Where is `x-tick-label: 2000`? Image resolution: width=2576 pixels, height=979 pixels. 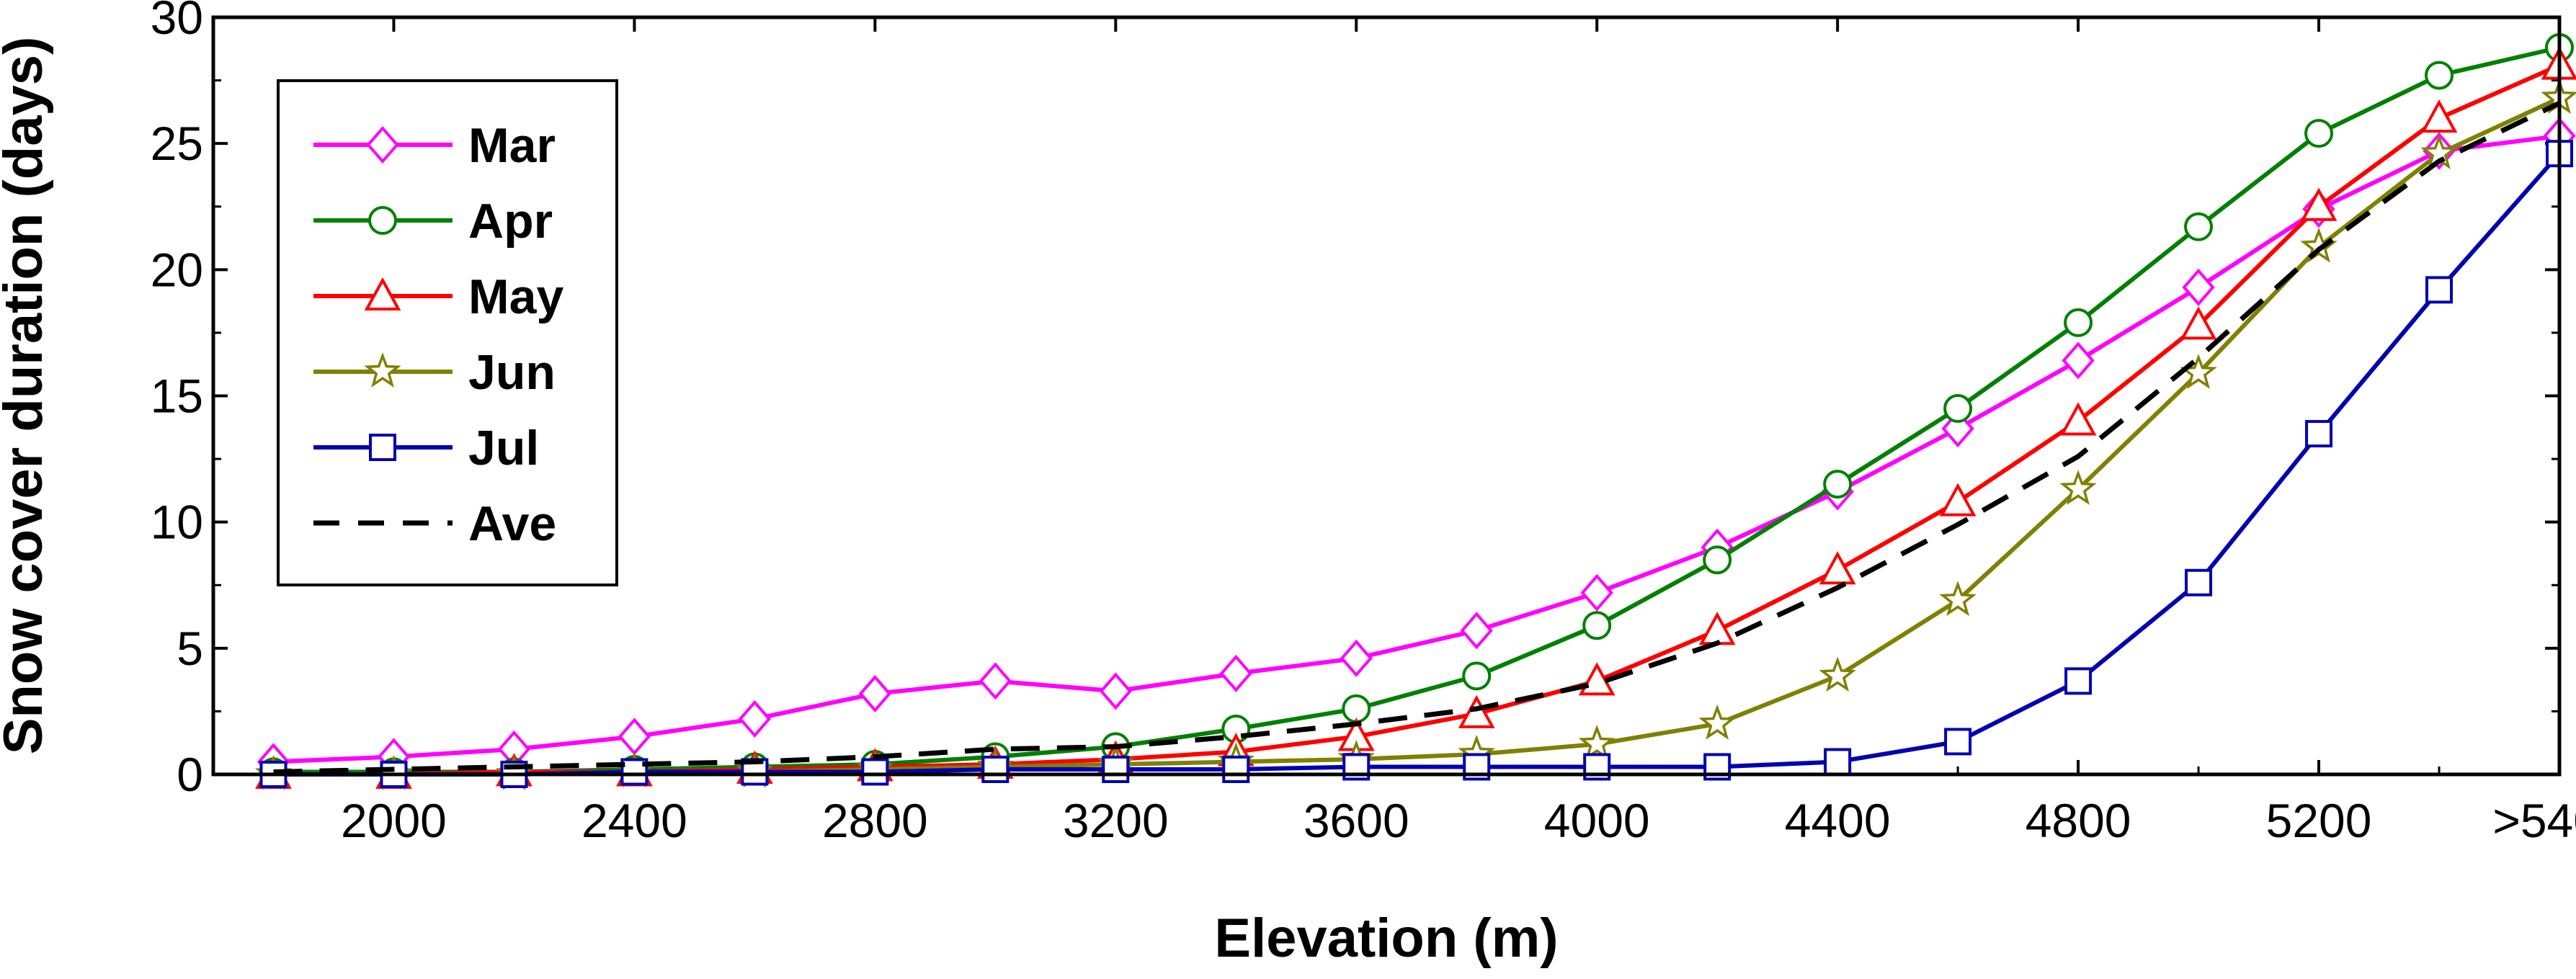 x-tick-label: 2000 is located at coordinates (394, 821).